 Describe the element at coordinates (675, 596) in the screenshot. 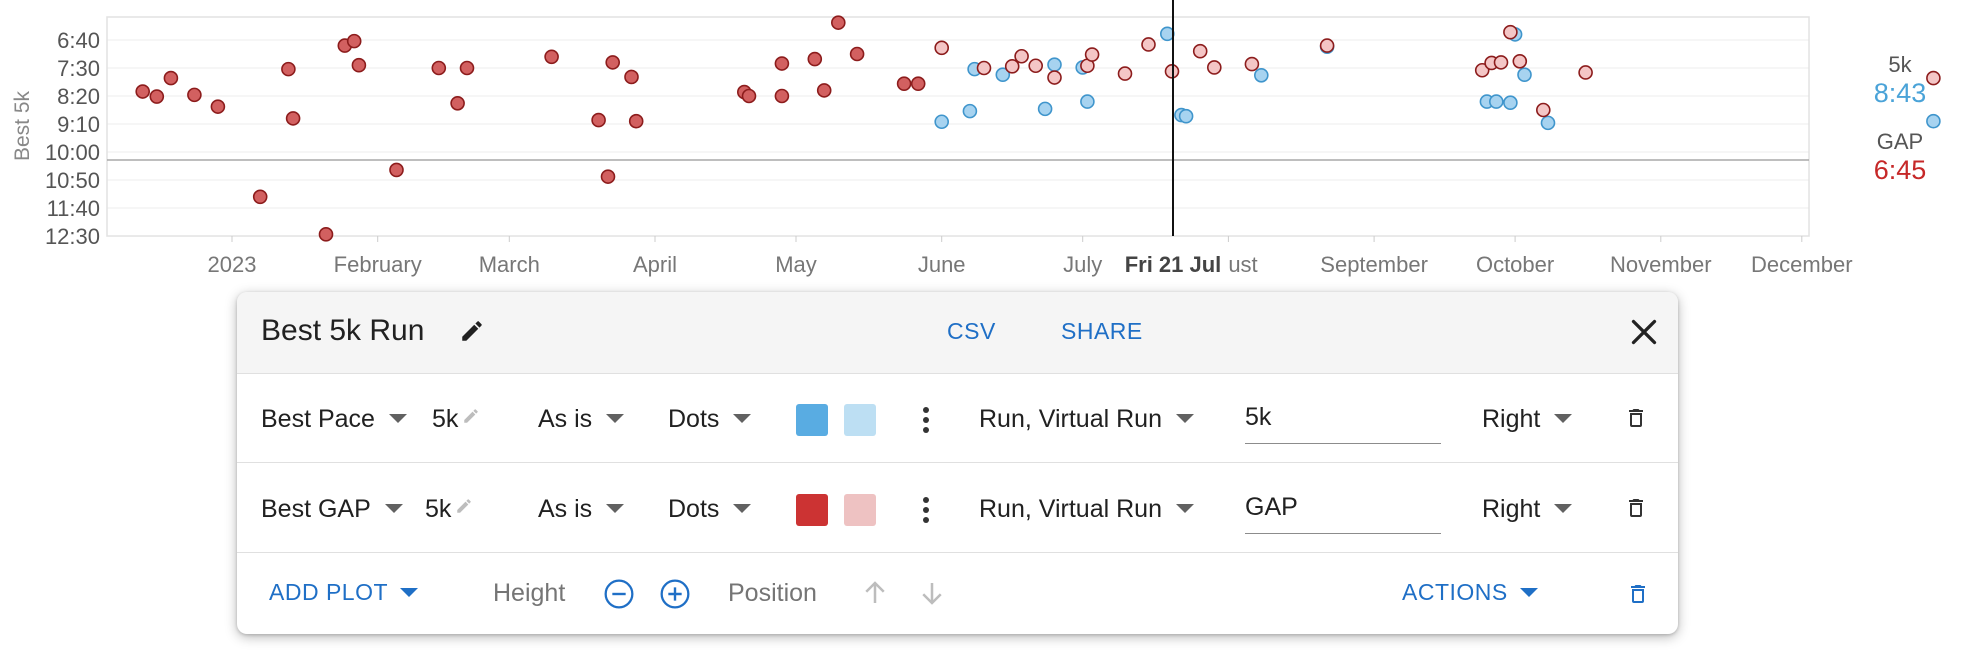

I see `increase-height-icon` at that location.